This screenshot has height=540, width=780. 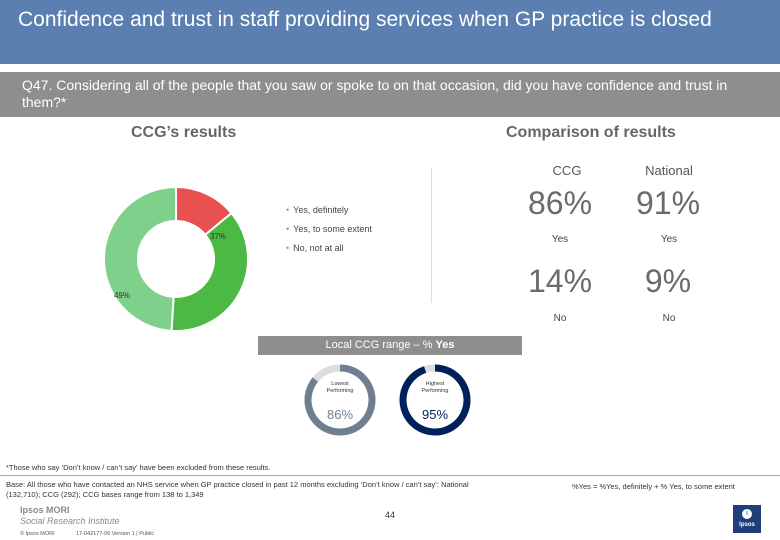 I want to click on comparison-heading: Comparison of results, so click(x=591, y=132).